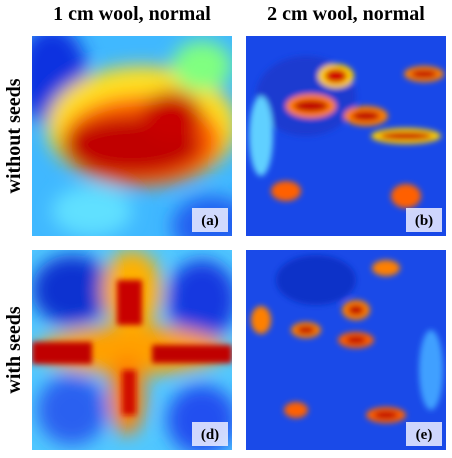  What do you see at coordinates (14, 135) in the screenshot?
I see `row-label: without seeds` at bounding box center [14, 135].